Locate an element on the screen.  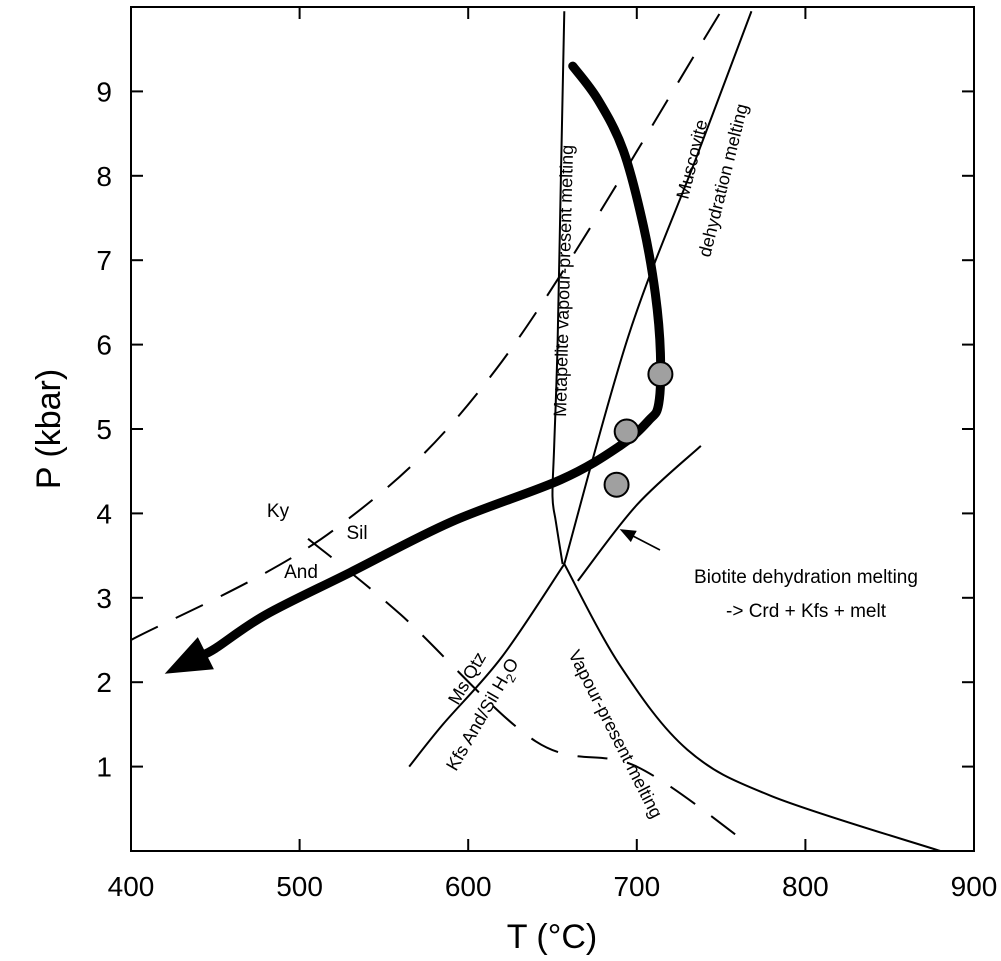
y-tick-label: 9 is located at coordinates (104, 91).